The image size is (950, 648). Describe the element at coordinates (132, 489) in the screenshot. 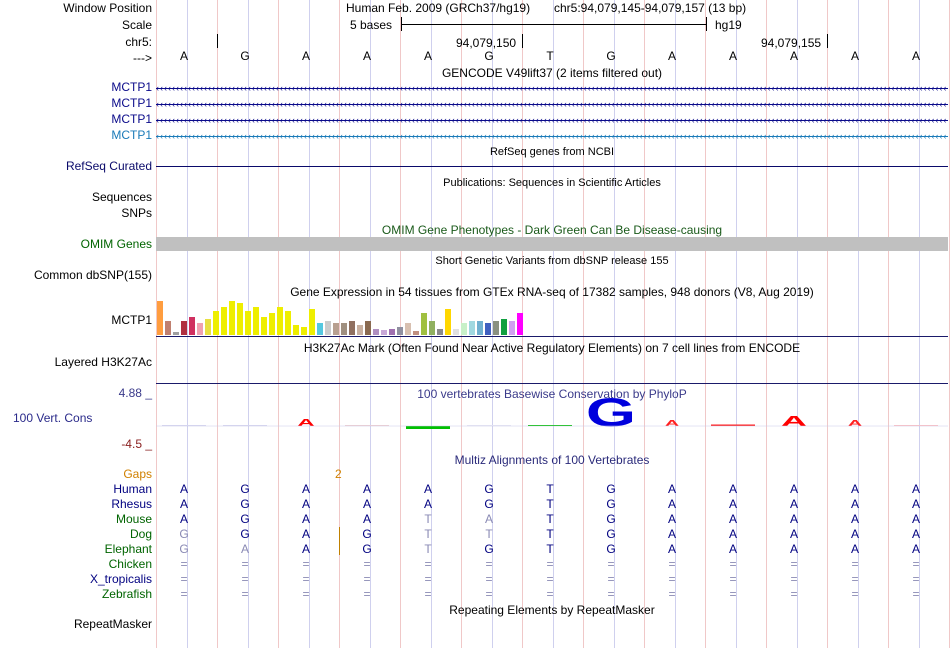

I see `species-label: Human` at that location.